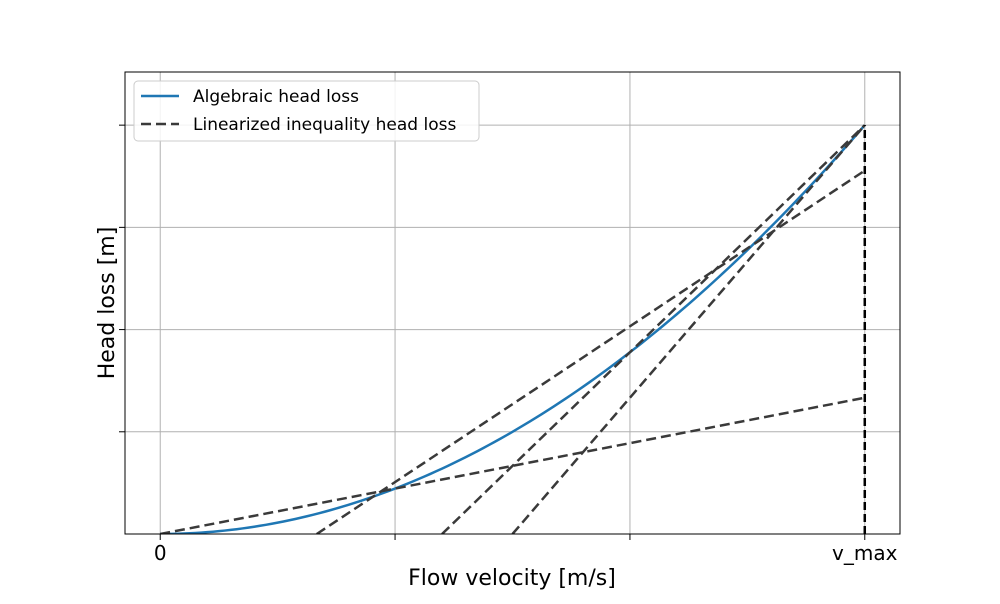 The image size is (1000, 604). Describe the element at coordinates (324, 125) in the screenshot. I see `legend-label: Linearized inequality head loss` at that location.